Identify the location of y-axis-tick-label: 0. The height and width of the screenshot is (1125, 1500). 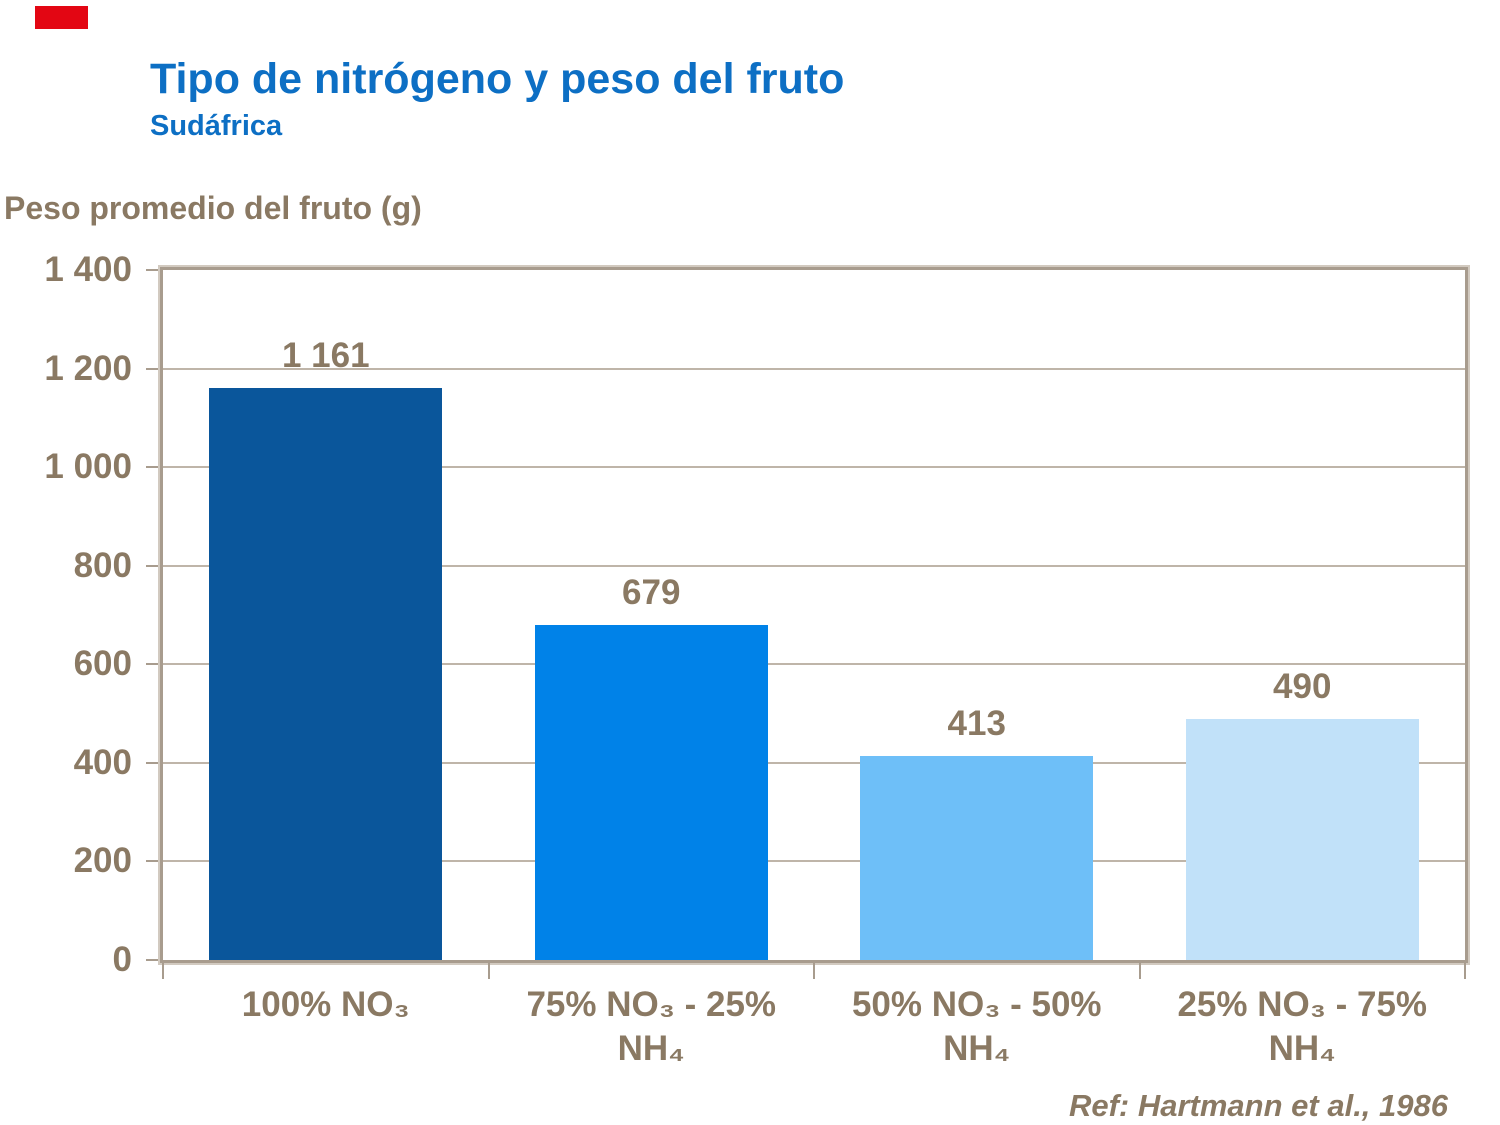
(122, 959).